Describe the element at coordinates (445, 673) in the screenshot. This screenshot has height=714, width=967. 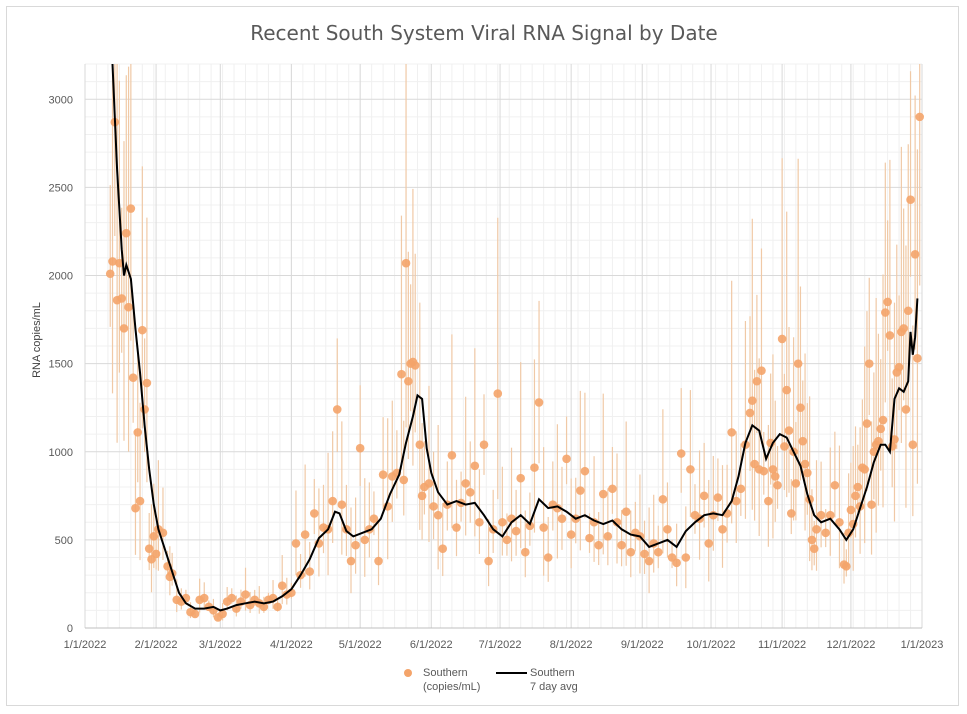
I see `legend-label-points-line1: Southern` at that location.